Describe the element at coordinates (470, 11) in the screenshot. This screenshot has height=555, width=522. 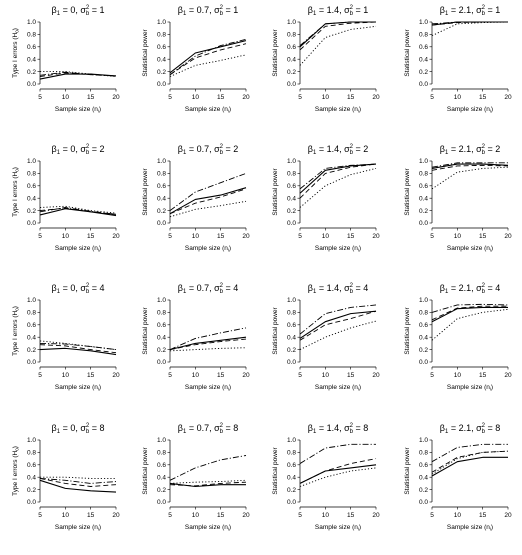
I see `panel-title: β1 = 2.1, σ2 b = 1` at that location.